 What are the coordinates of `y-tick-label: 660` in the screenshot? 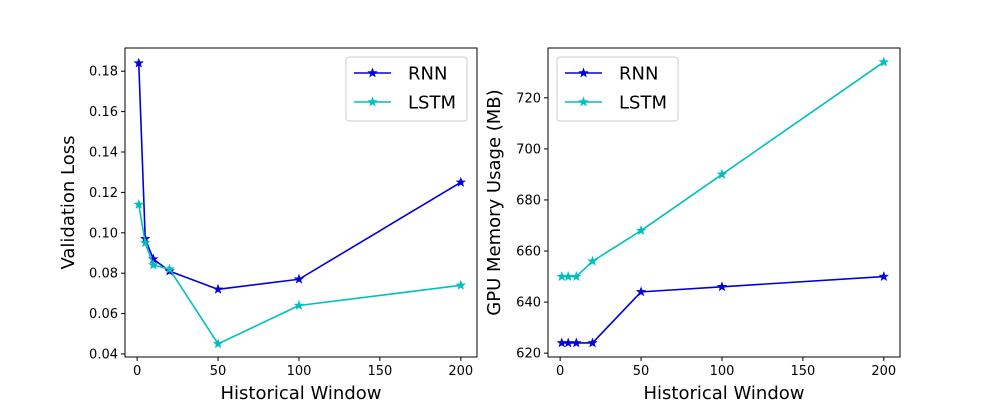 It's located at (528, 252).